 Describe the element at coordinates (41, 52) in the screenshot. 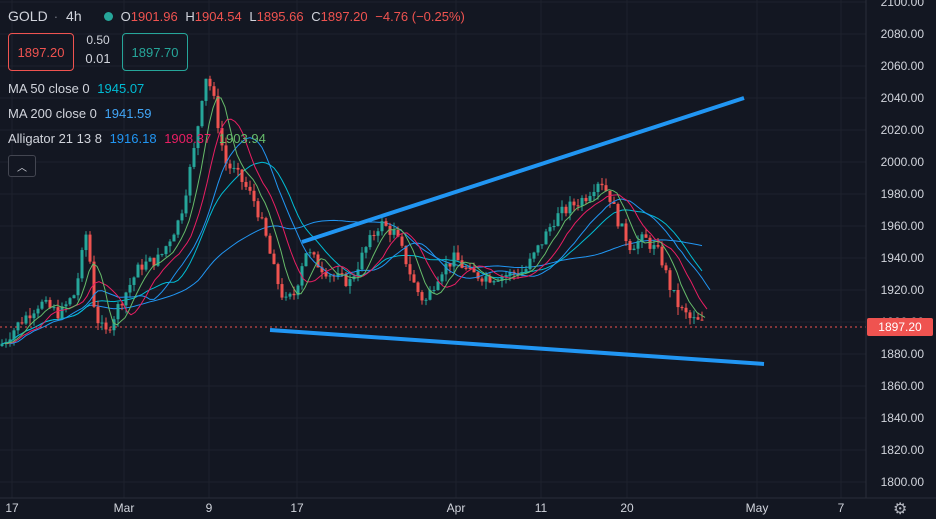

I see `sell-button: 1897.20` at that location.